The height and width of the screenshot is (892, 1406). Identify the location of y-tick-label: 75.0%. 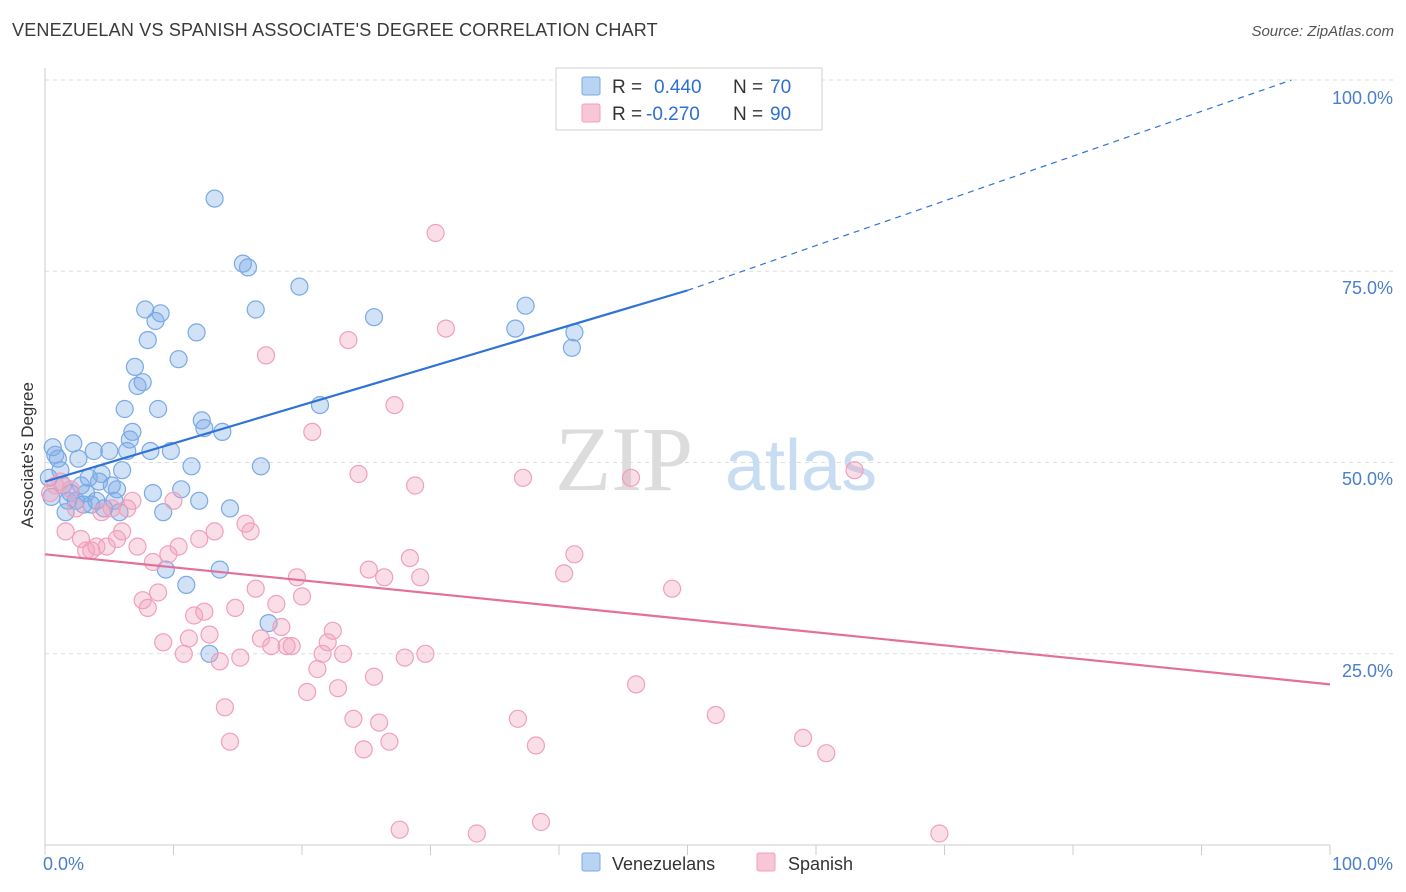
(1367, 288).